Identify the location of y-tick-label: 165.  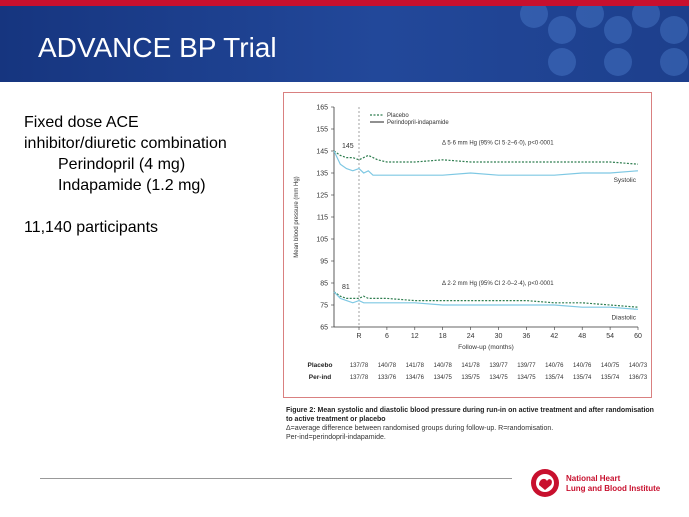
(322, 108).